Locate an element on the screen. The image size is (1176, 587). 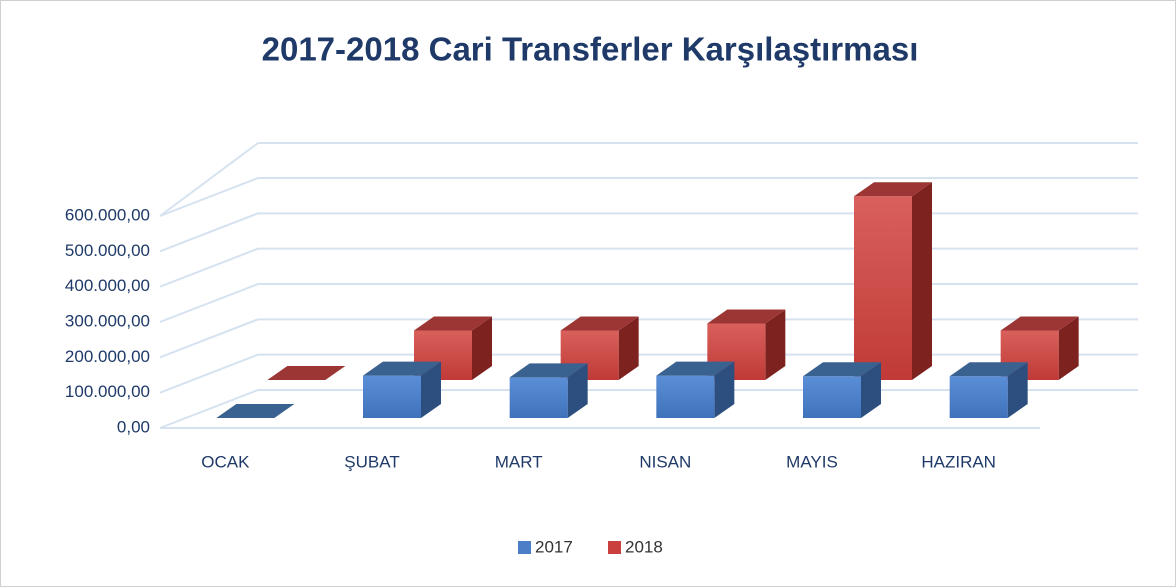
x-tick-label: HAZIRAN is located at coordinates (958, 461).